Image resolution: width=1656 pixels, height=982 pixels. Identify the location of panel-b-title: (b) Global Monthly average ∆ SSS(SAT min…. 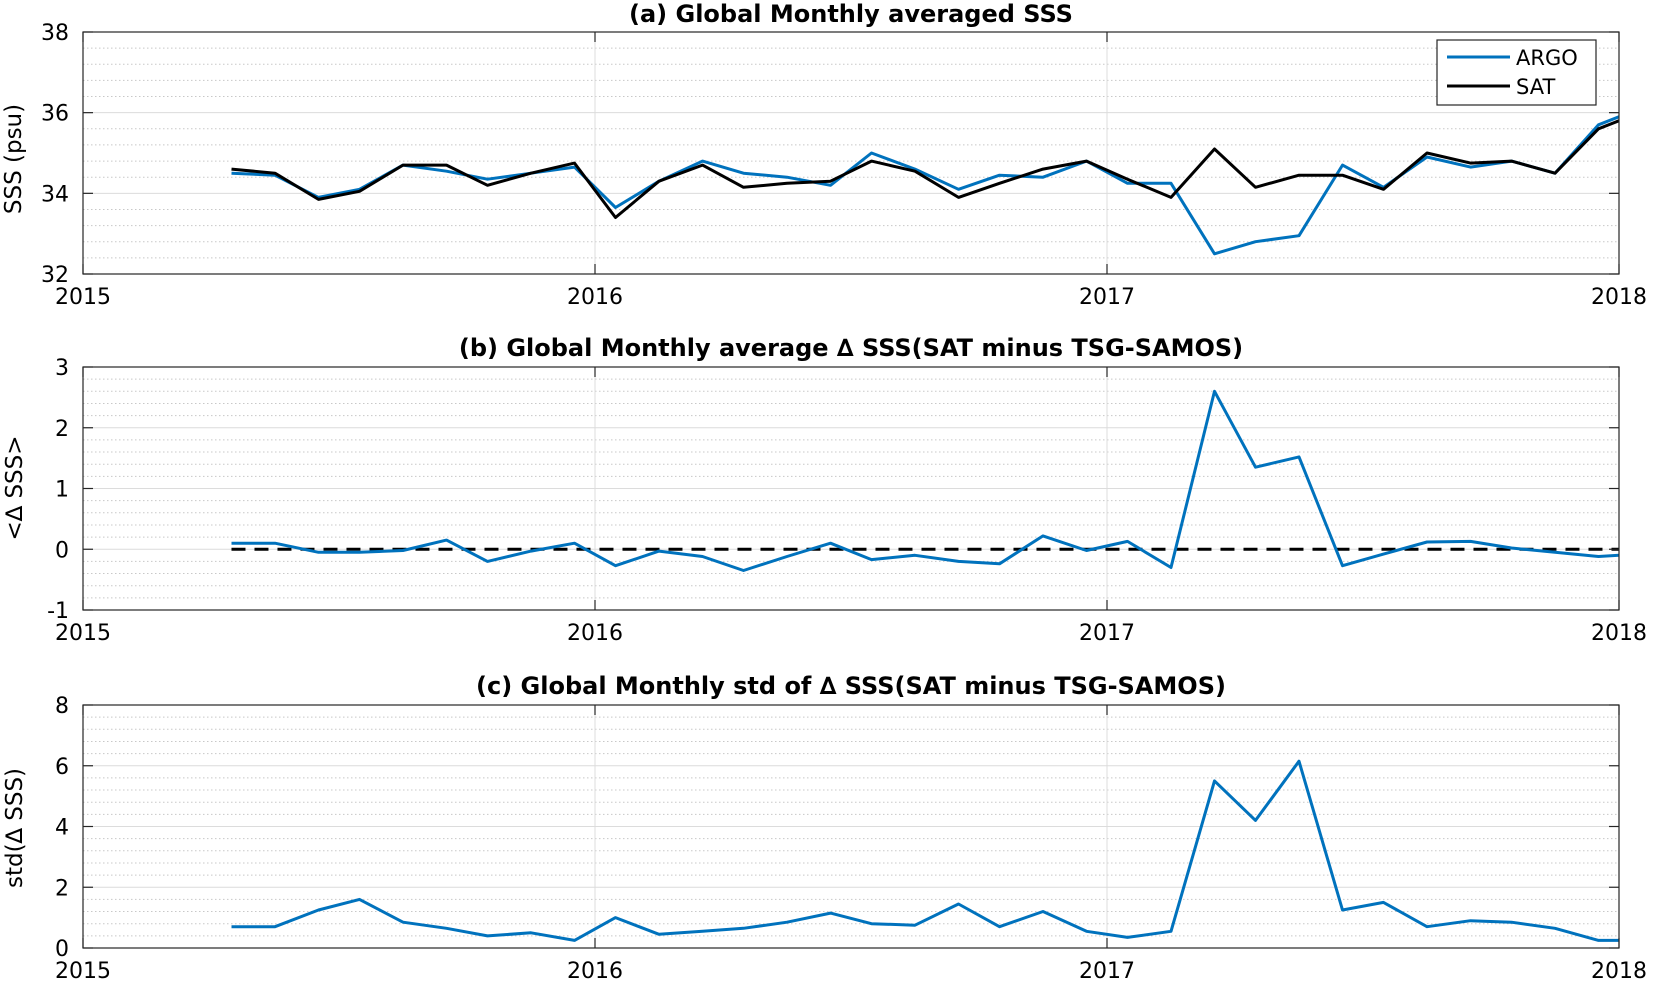
(851, 348).